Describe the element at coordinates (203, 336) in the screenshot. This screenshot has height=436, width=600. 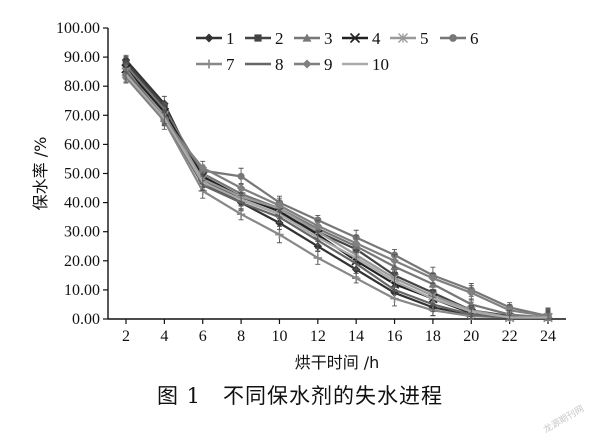
I see `x-tick-label: 6` at that location.